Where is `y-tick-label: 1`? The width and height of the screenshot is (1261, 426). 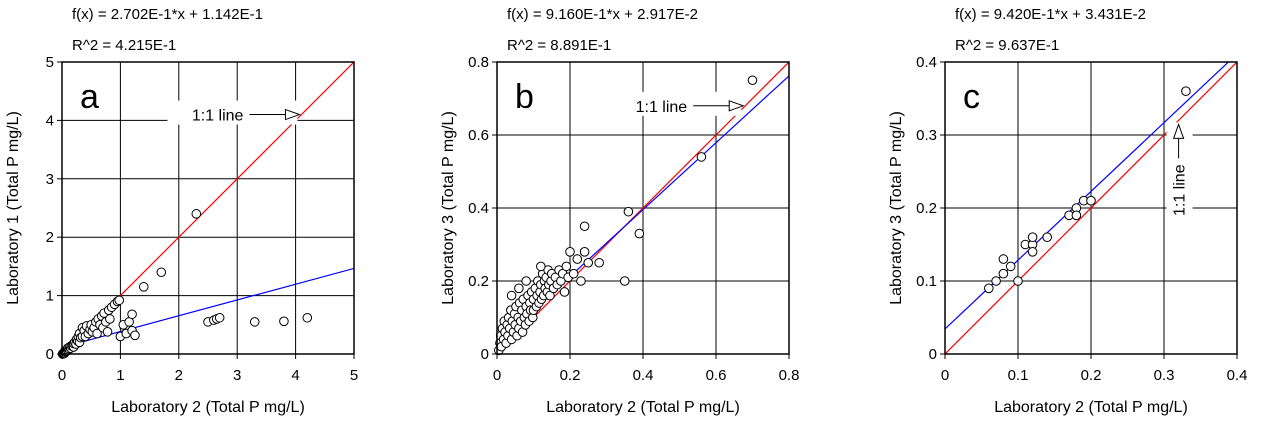
y-tick-label: 1 is located at coordinates (50, 296).